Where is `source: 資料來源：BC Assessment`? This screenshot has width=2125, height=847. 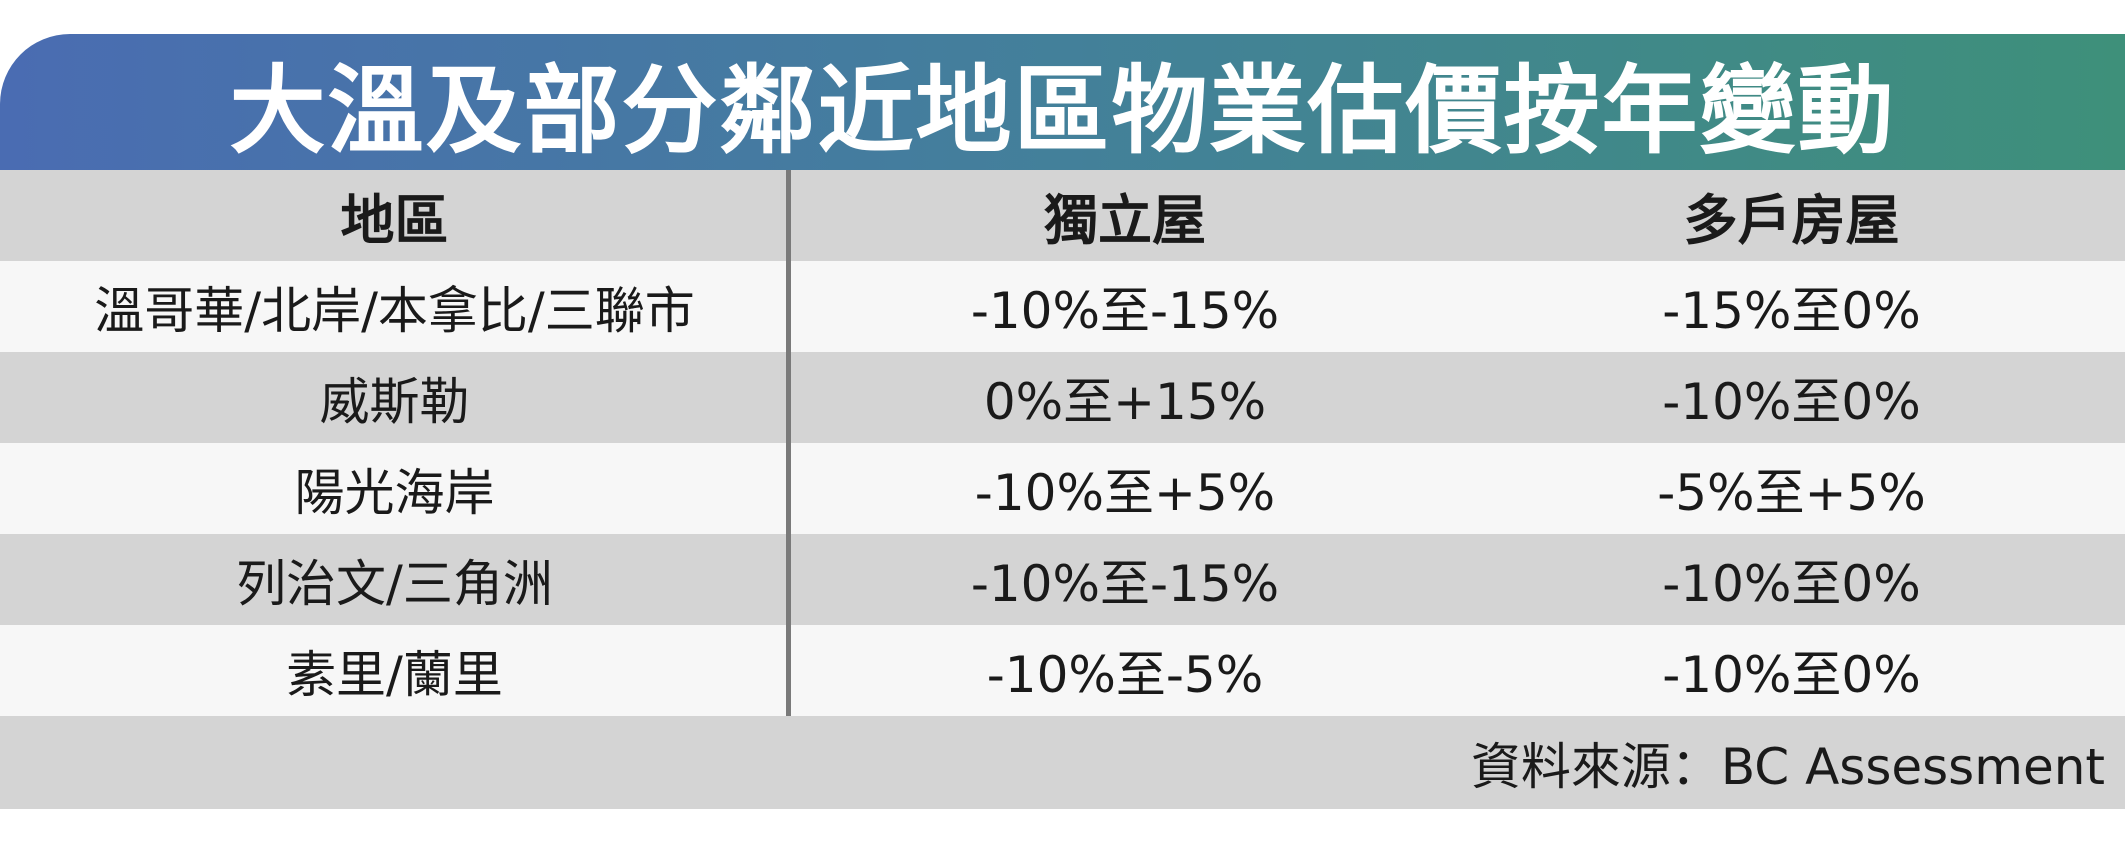
source: 資料來源：BC Assessment is located at coordinates (1787, 766).